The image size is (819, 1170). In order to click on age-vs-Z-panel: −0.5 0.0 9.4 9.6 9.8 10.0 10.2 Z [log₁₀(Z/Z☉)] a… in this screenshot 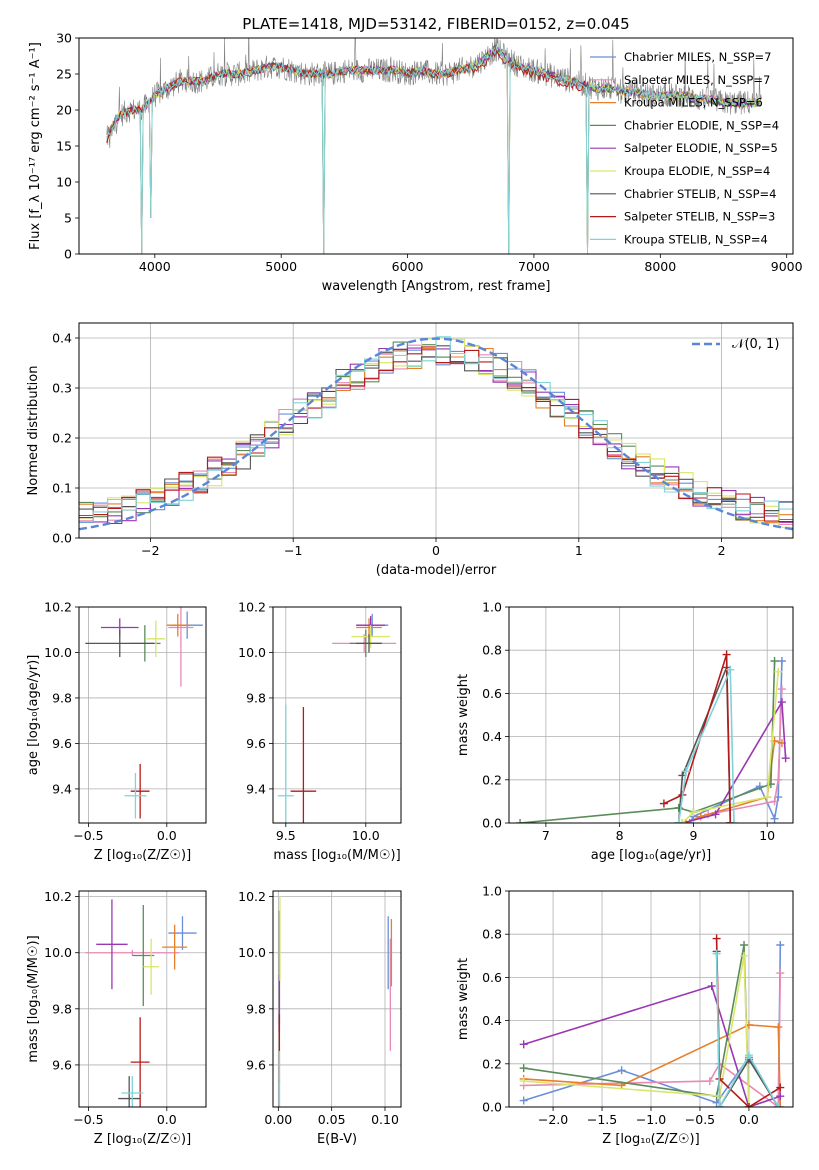, I will do `click(116, 731)`.